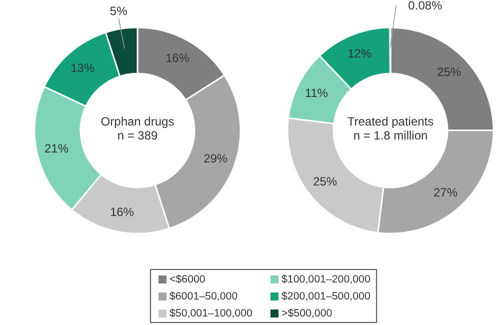 The height and width of the screenshot is (325, 500). I want to click on text: n = 1.8 million, so click(390, 135).